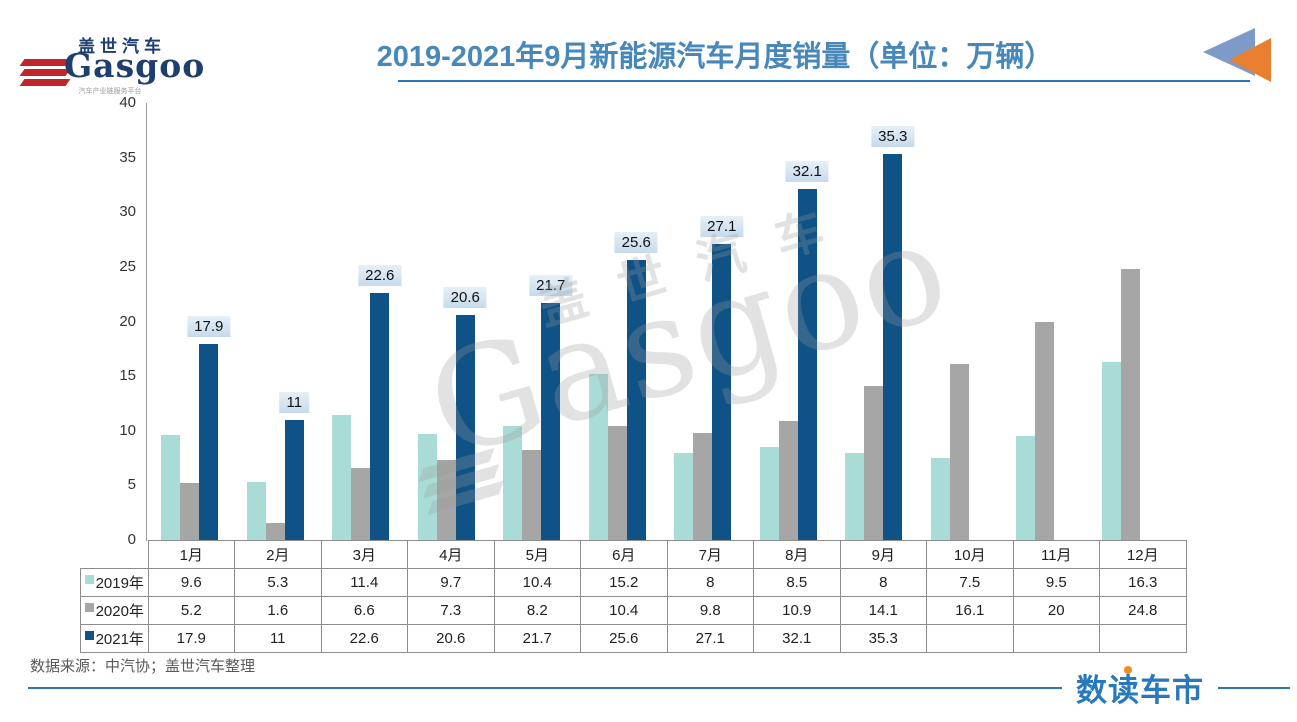 This screenshot has height=722, width=1297. What do you see at coordinates (380, 276) in the screenshot?
I see `data-label: 22.6` at bounding box center [380, 276].